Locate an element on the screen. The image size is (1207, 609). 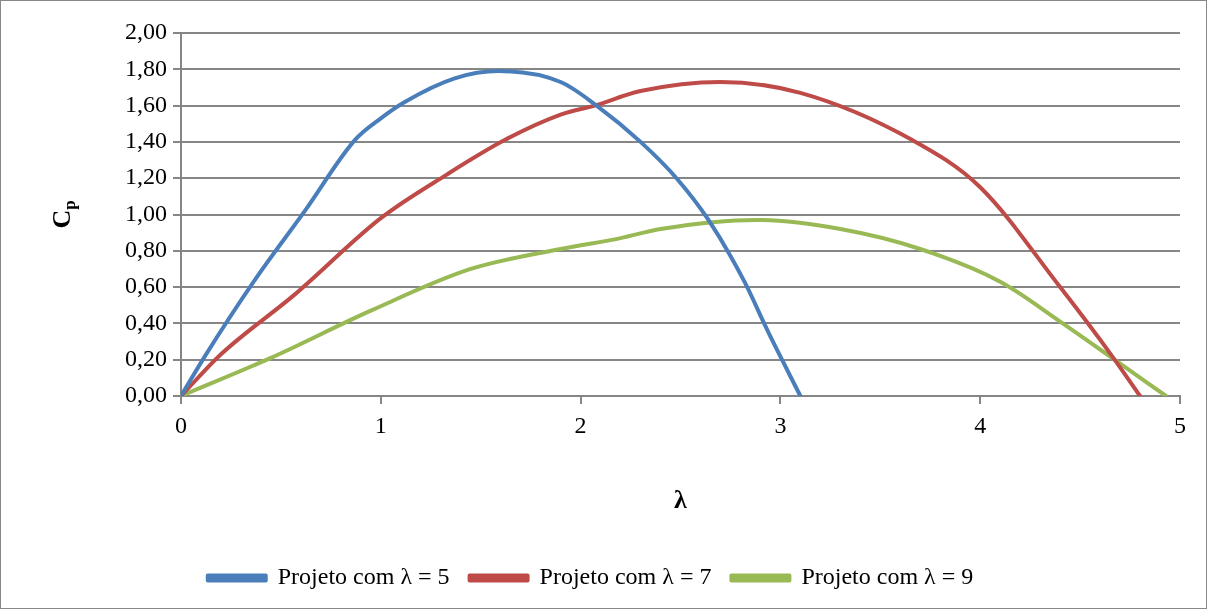
y-tick-label: 1,20 is located at coordinates (146, 176).